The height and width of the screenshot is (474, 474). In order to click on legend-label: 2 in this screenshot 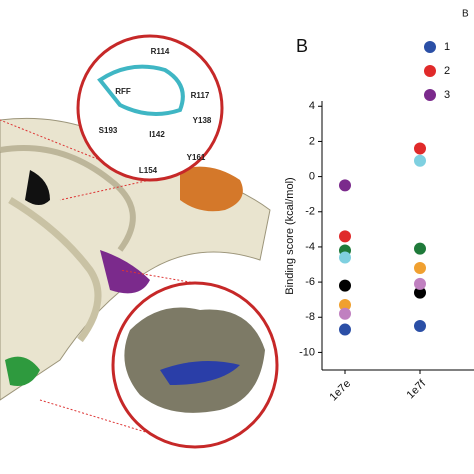, I will do `click(447, 71)`.